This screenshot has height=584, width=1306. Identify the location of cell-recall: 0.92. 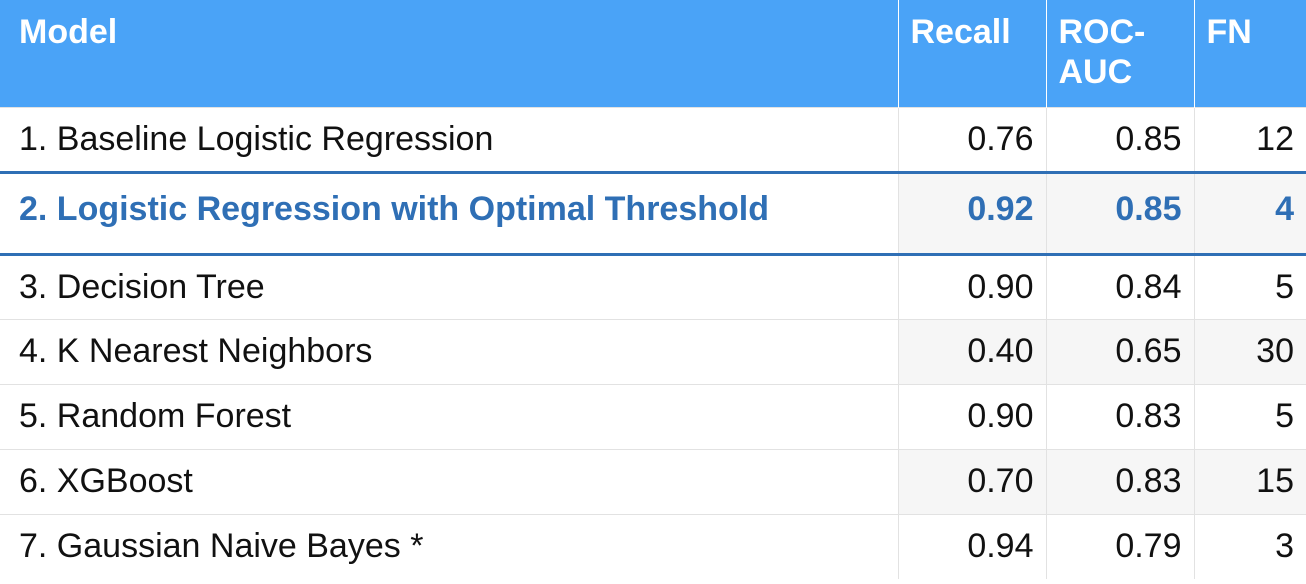
(971, 213).